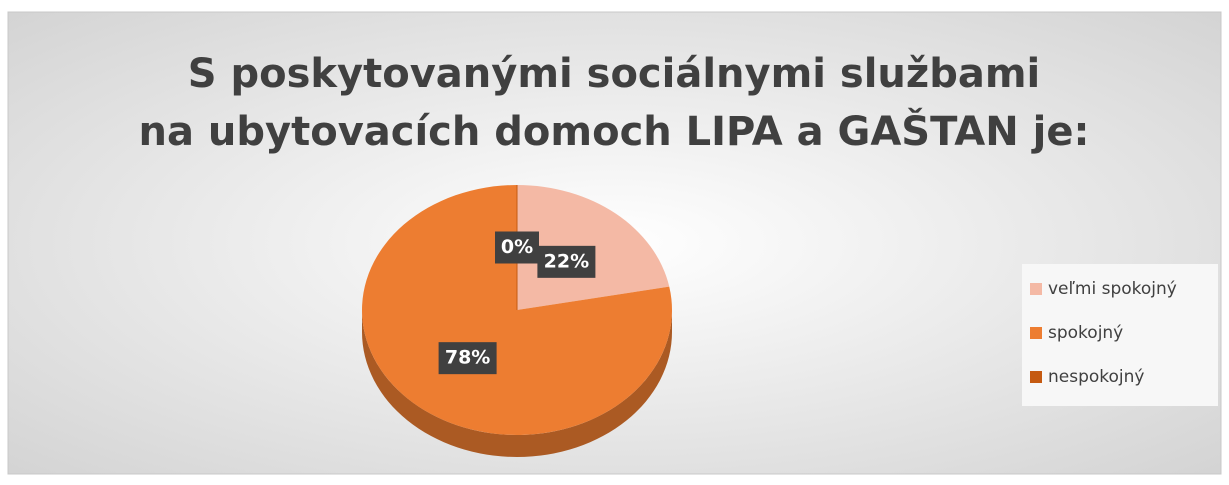 The image size is (1229, 485). What do you see at coordinates (614, 131) in the screenshot?
I see `chart-title: na ubytovacích domoch LIPA a GAŠTAN je:` at bounding box center [614, 131].